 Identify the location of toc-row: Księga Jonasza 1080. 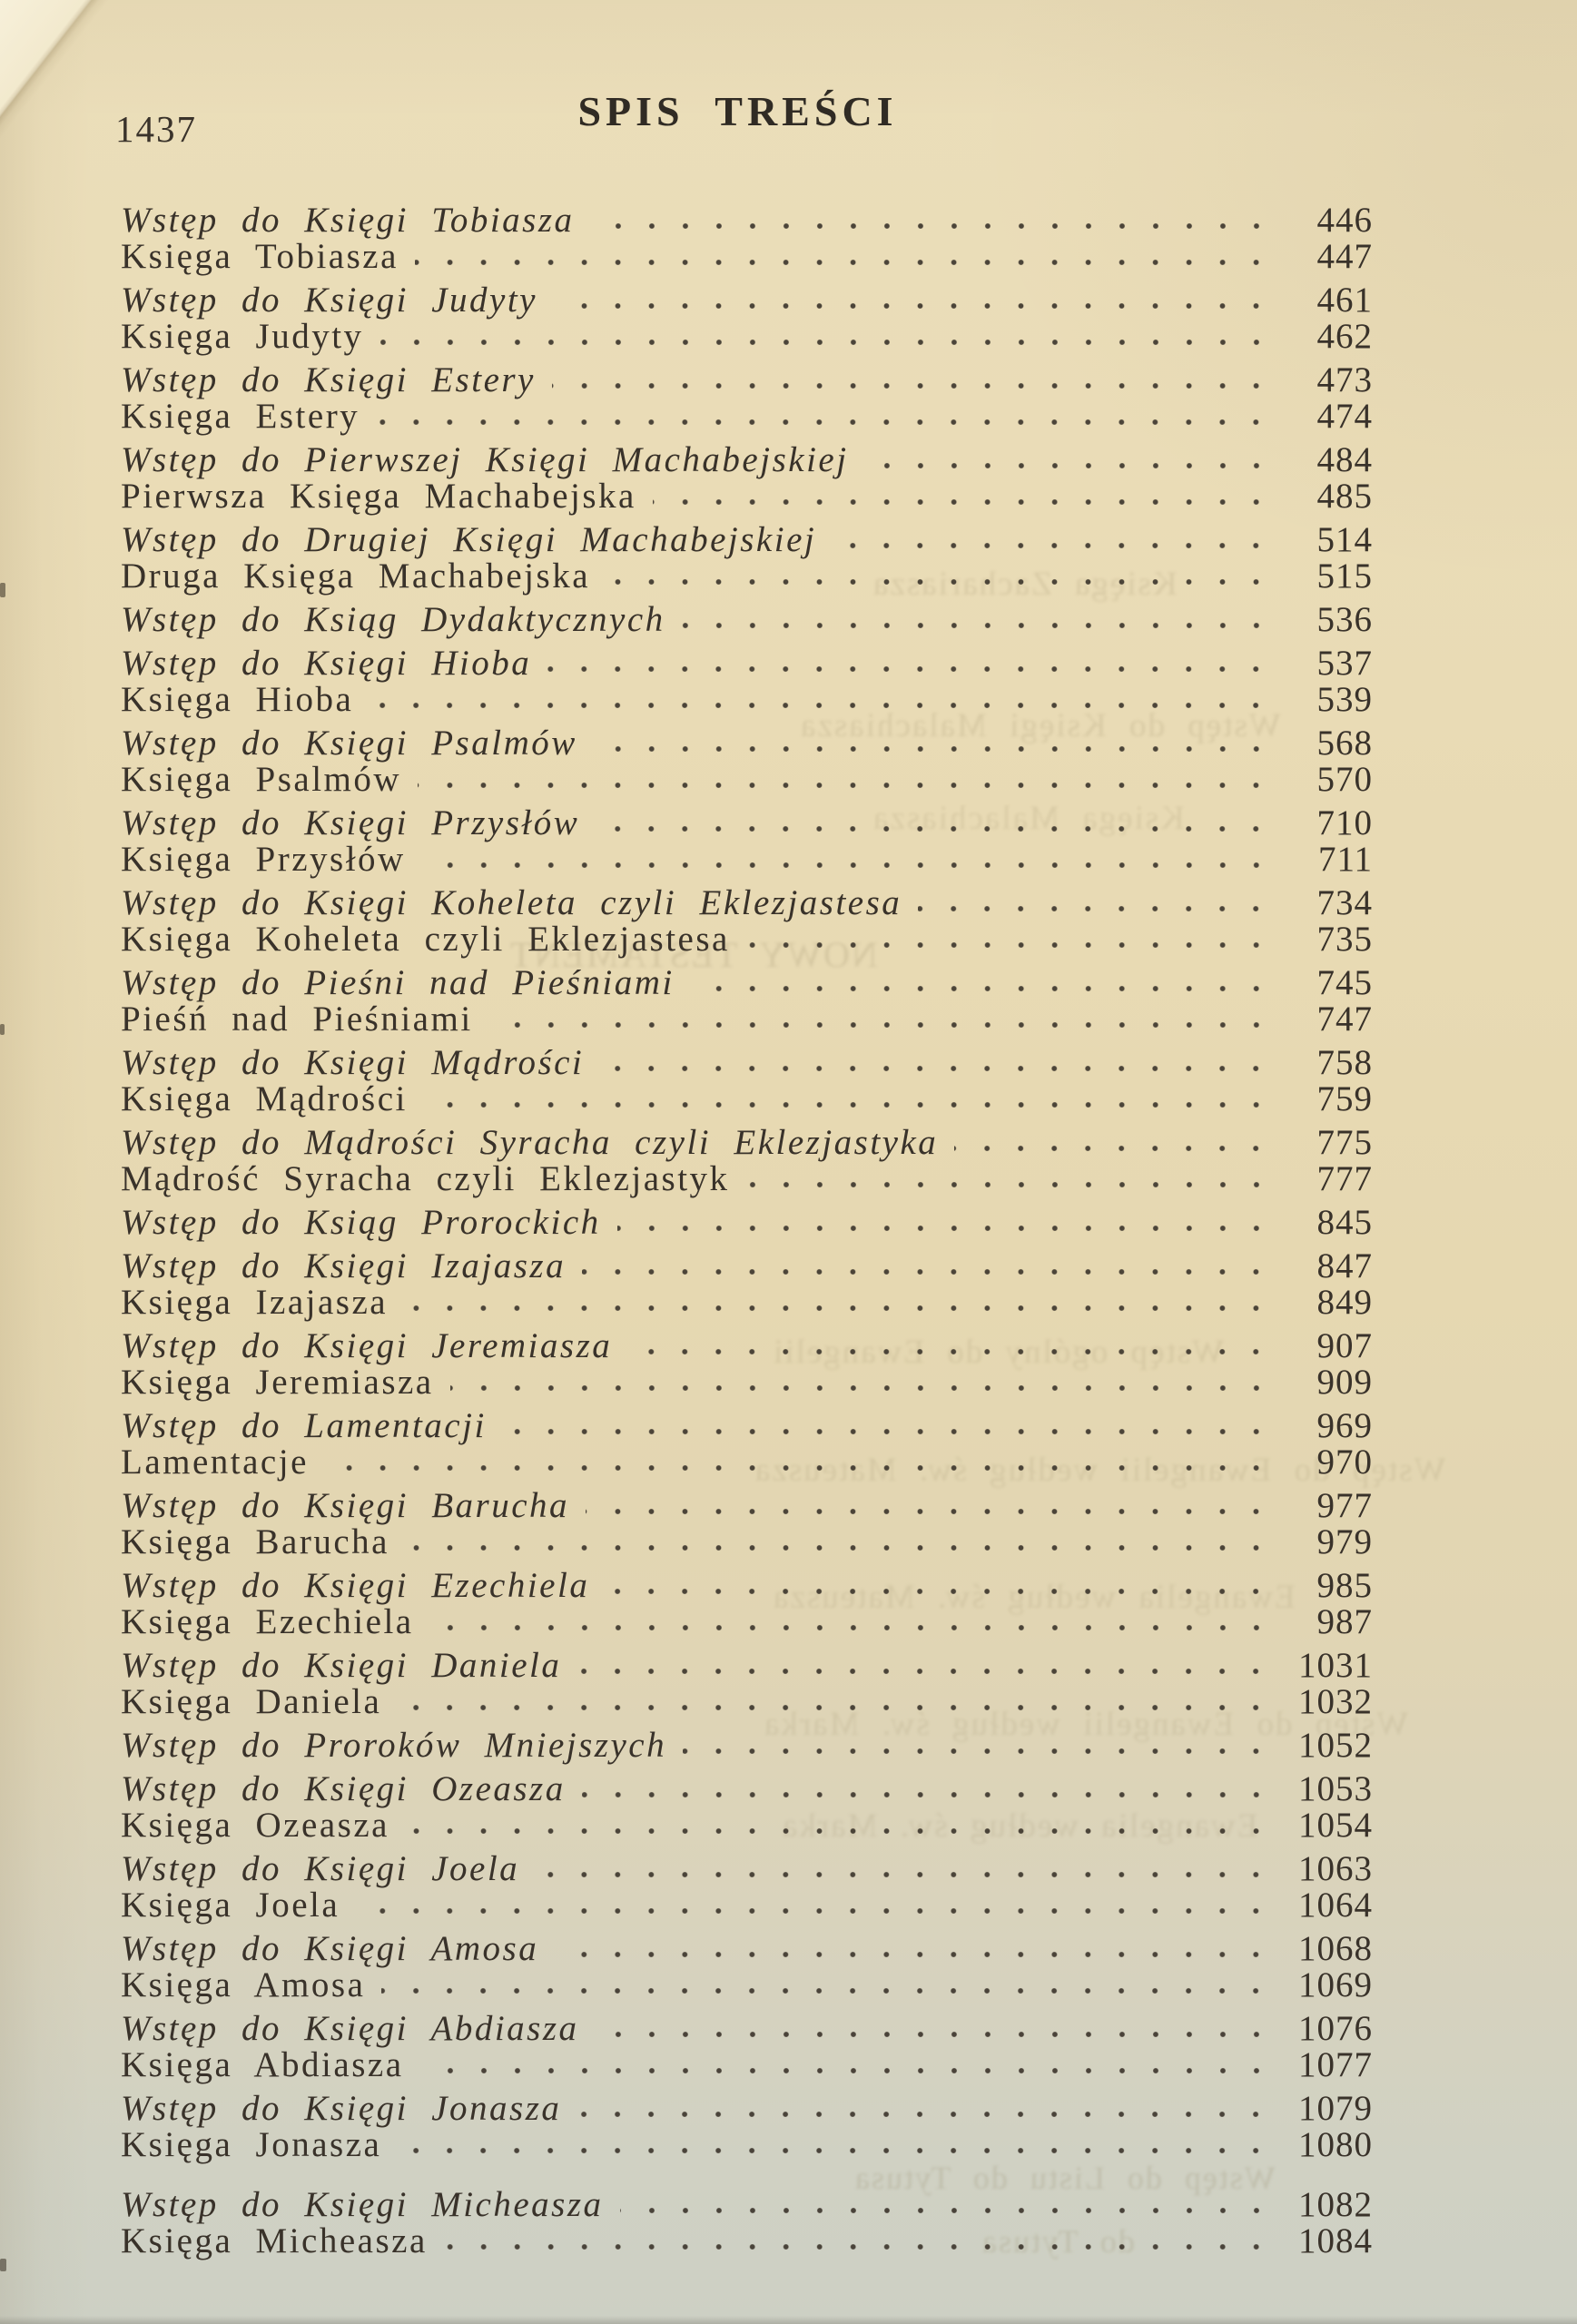
(747, 2145).